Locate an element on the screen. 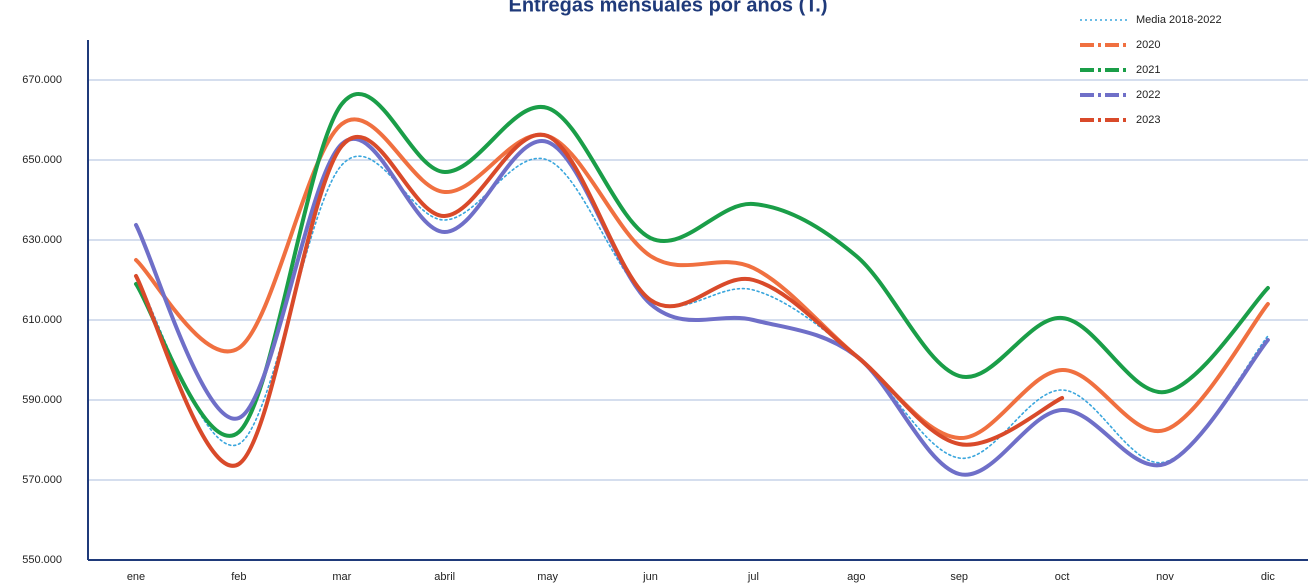 Image resolution: width=1308 pixels, height=586 pixels. legend-label: 2023 is located at coordinates (1148, 120).